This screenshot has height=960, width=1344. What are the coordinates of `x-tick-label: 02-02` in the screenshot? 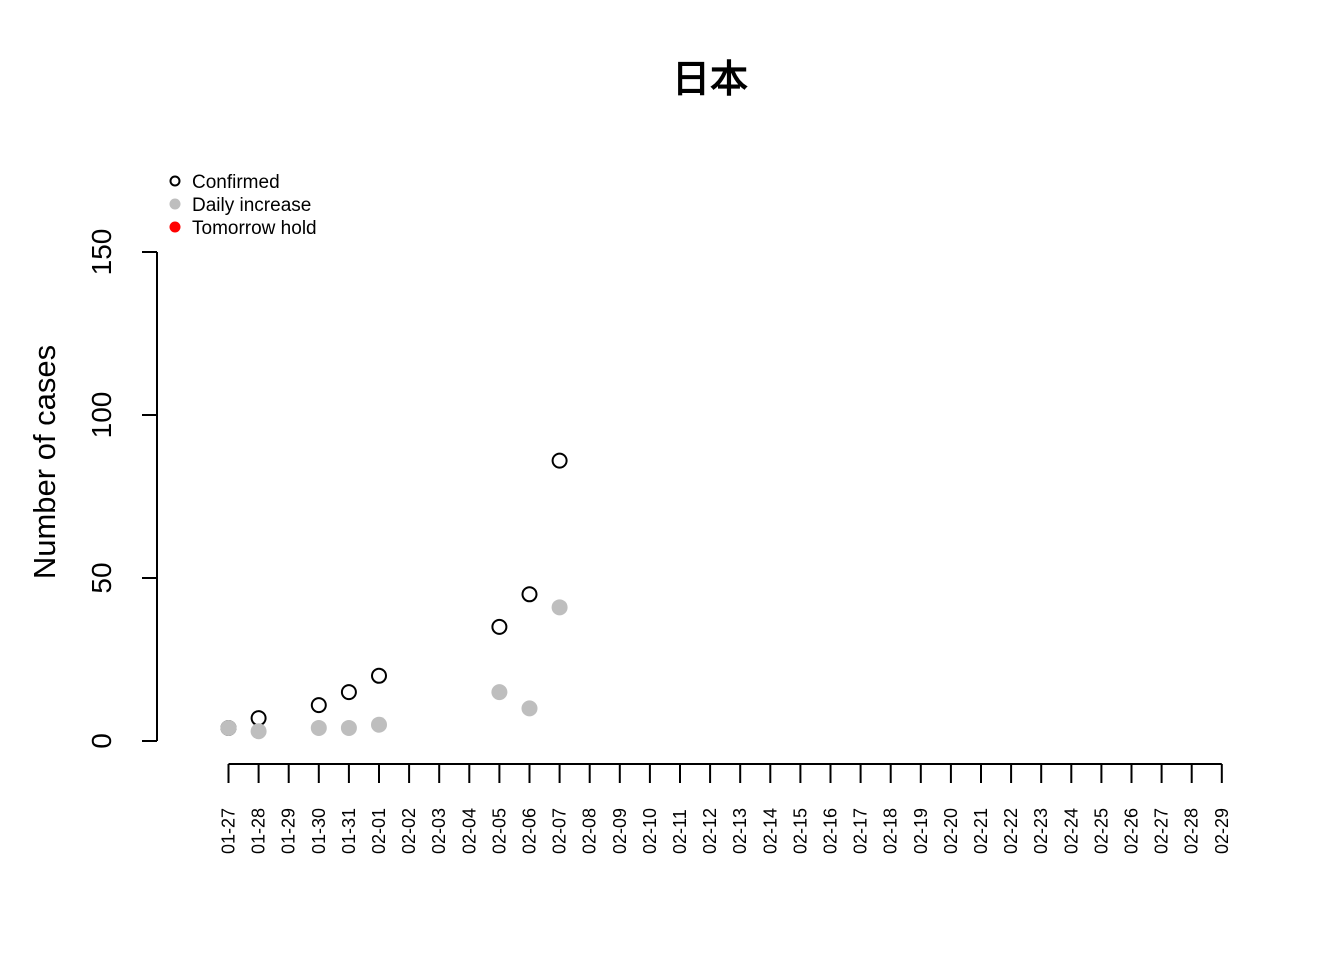 It's located at (409, 831).